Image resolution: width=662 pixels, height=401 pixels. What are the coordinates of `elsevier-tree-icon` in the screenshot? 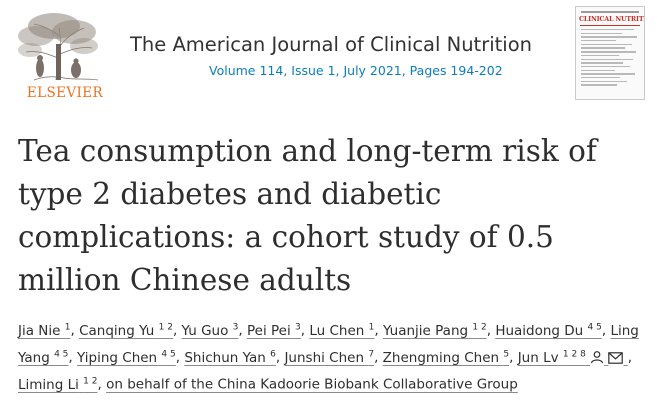 It's located at (58, 47).